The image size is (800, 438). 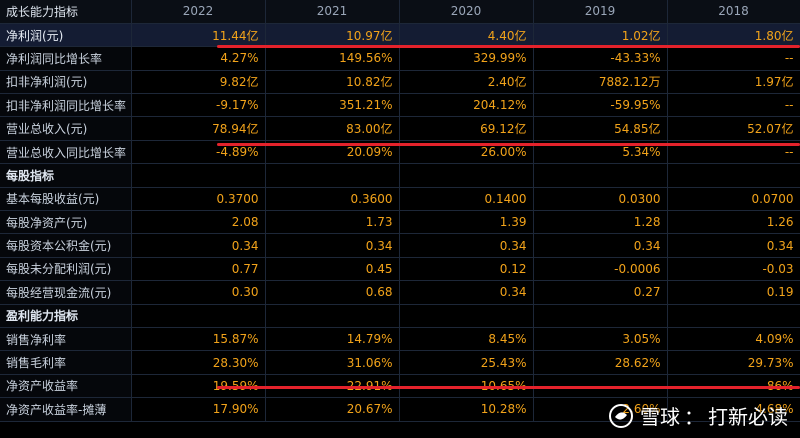 I want to click on row-label: 营业总收入(元), so click(x=66, y=128).